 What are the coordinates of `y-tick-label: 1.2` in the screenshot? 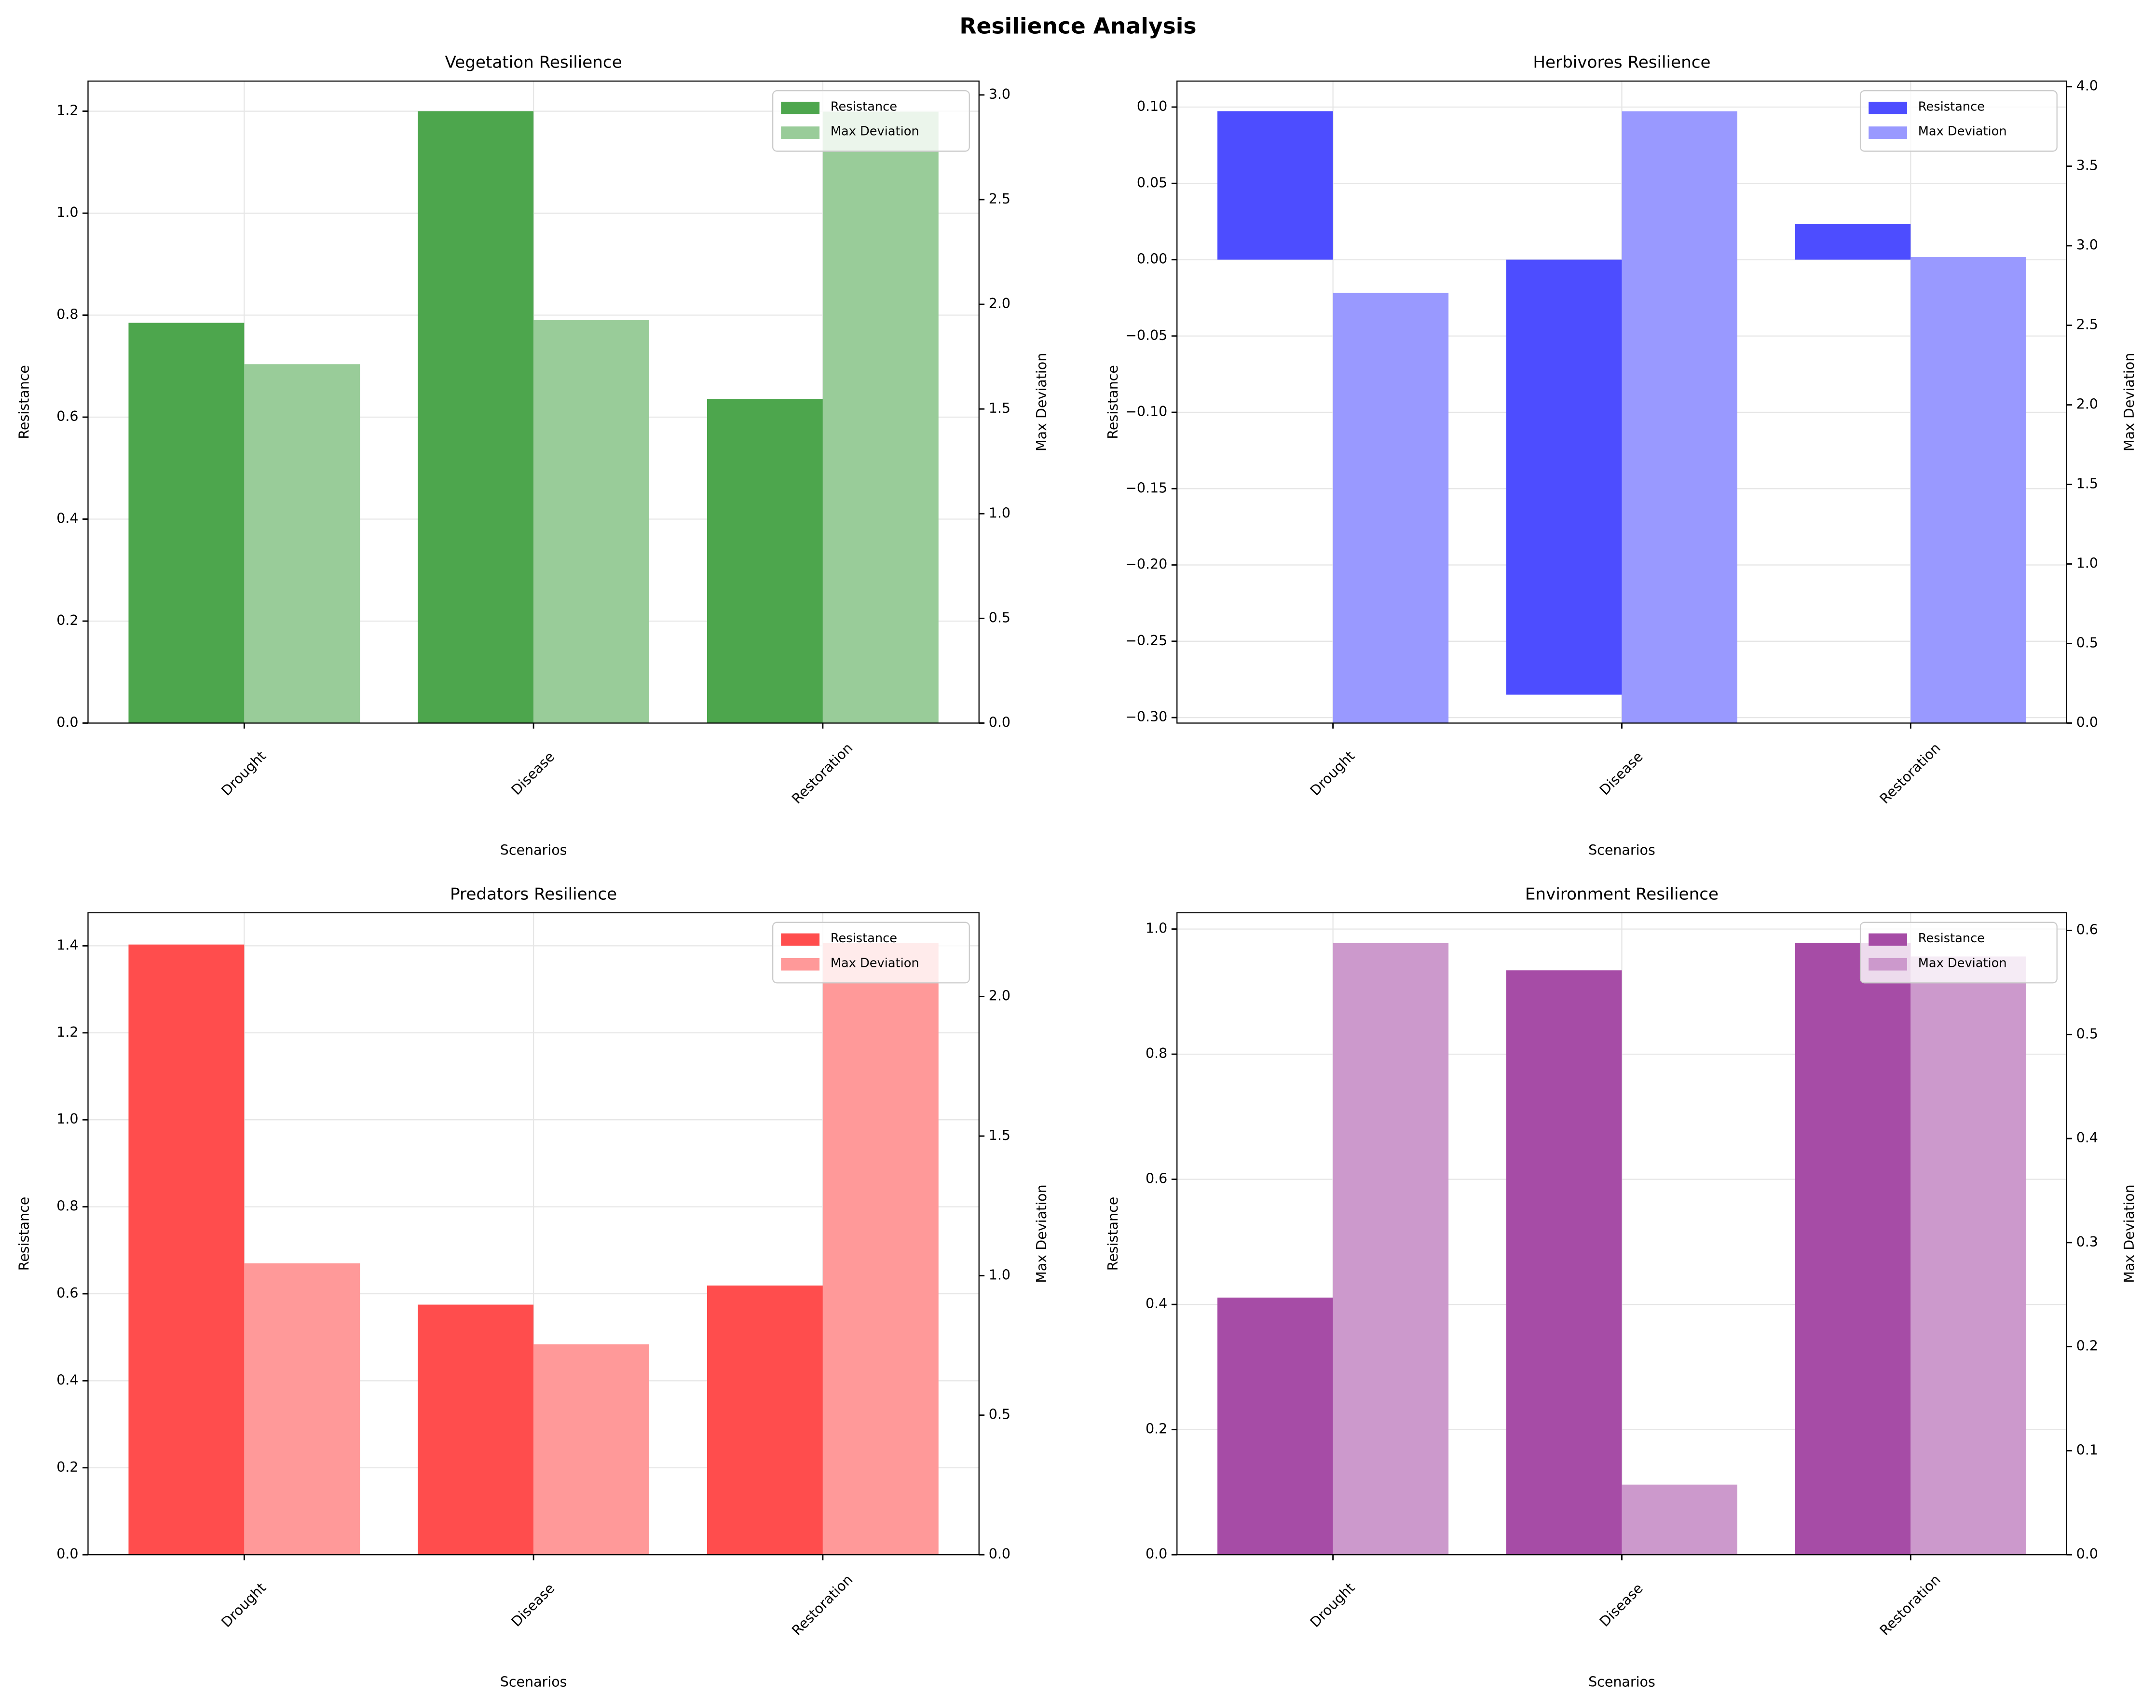 It's located at (67, 1032).